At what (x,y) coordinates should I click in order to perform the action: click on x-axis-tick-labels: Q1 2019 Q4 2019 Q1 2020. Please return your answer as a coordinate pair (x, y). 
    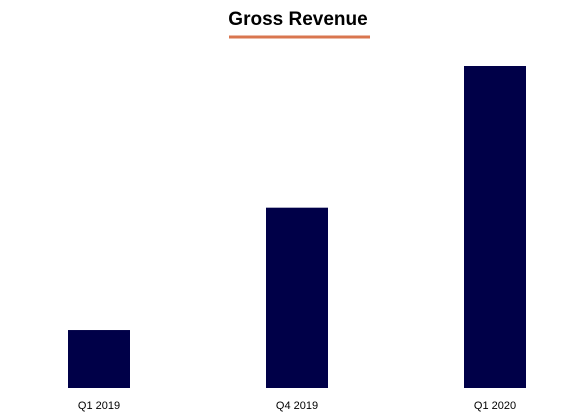
    Looking at the image, I should click on (297, 406).